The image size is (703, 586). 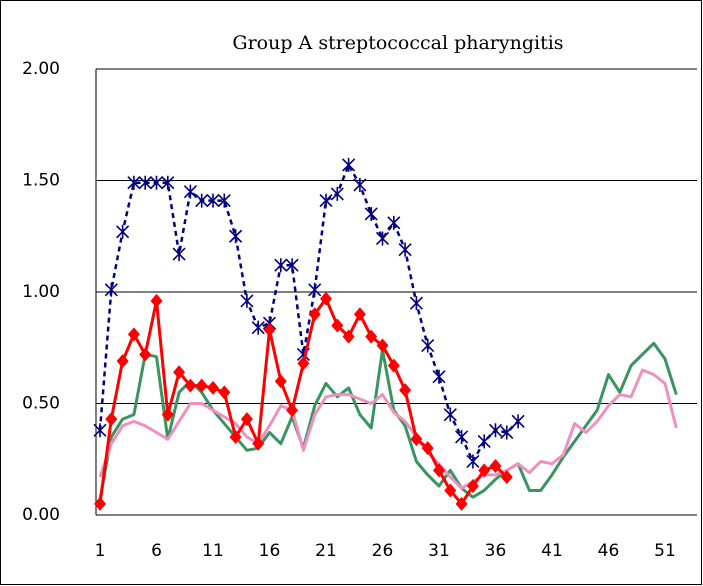 What do you see at coordinates (41, 181) in the screenshot?
I see `y-tick-label: 1.50` at bounding box center [41, 181].